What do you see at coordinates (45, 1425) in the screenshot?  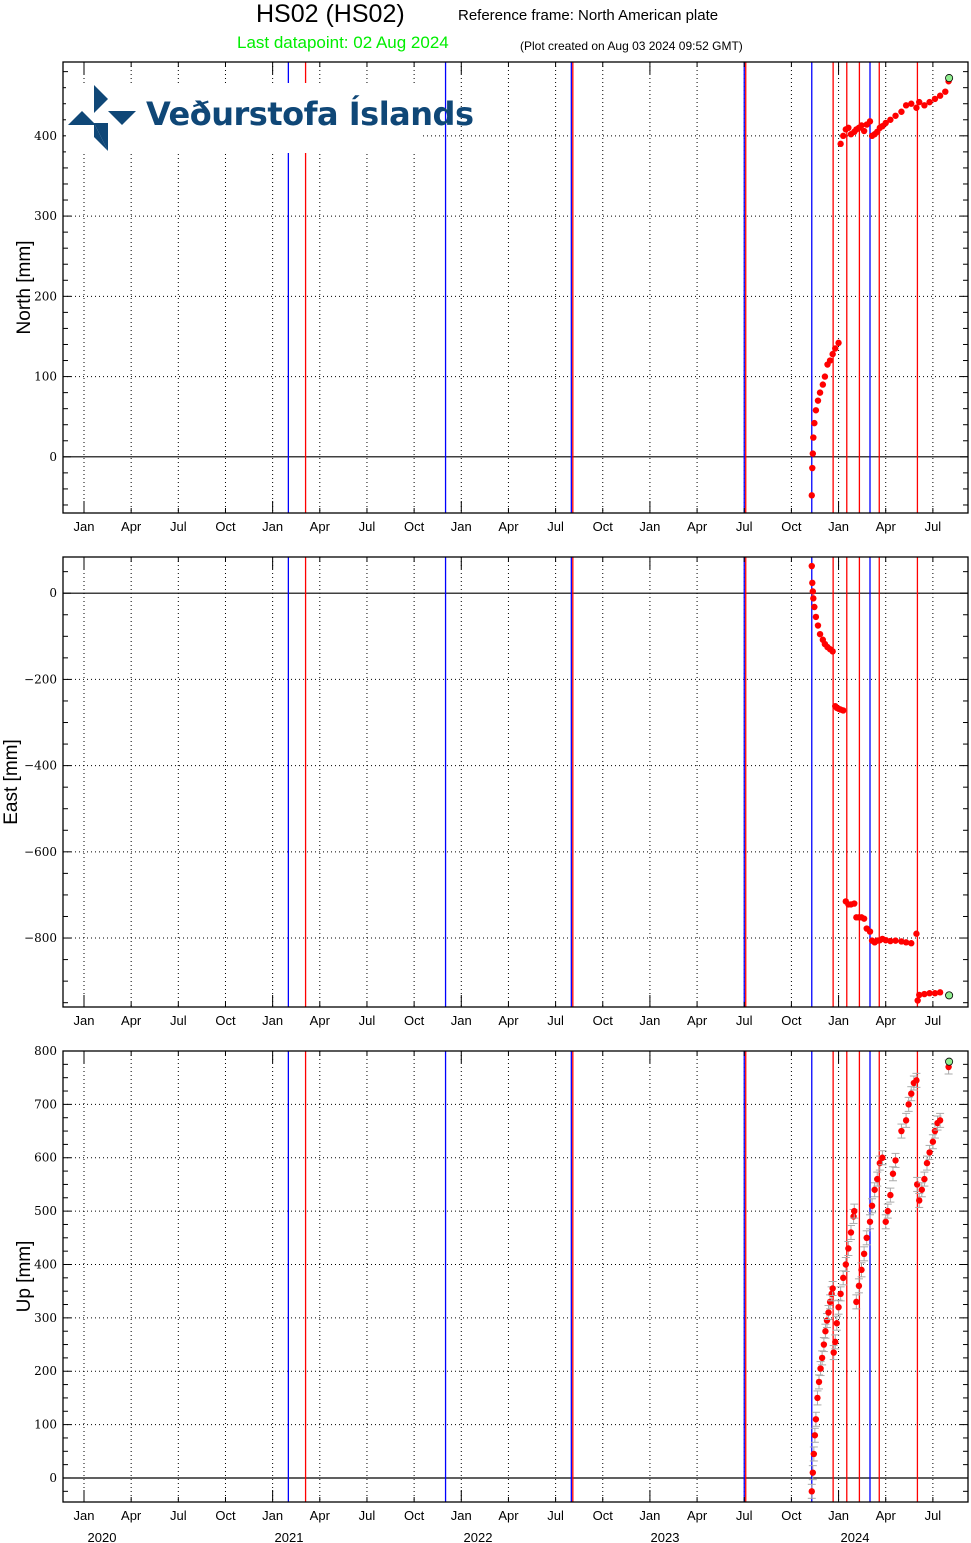 I see `y-tick-label: 100` at bounding box center [45, 1425].